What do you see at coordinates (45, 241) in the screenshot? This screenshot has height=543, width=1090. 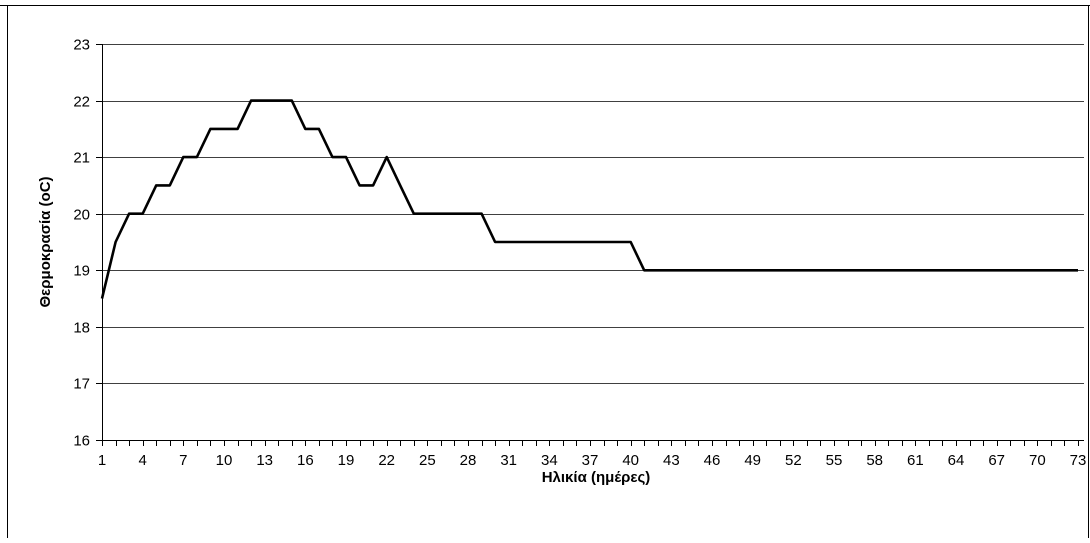 I see `y-axis-title: Θερμοκρασία (οC)` at bounding box center [45, 241].